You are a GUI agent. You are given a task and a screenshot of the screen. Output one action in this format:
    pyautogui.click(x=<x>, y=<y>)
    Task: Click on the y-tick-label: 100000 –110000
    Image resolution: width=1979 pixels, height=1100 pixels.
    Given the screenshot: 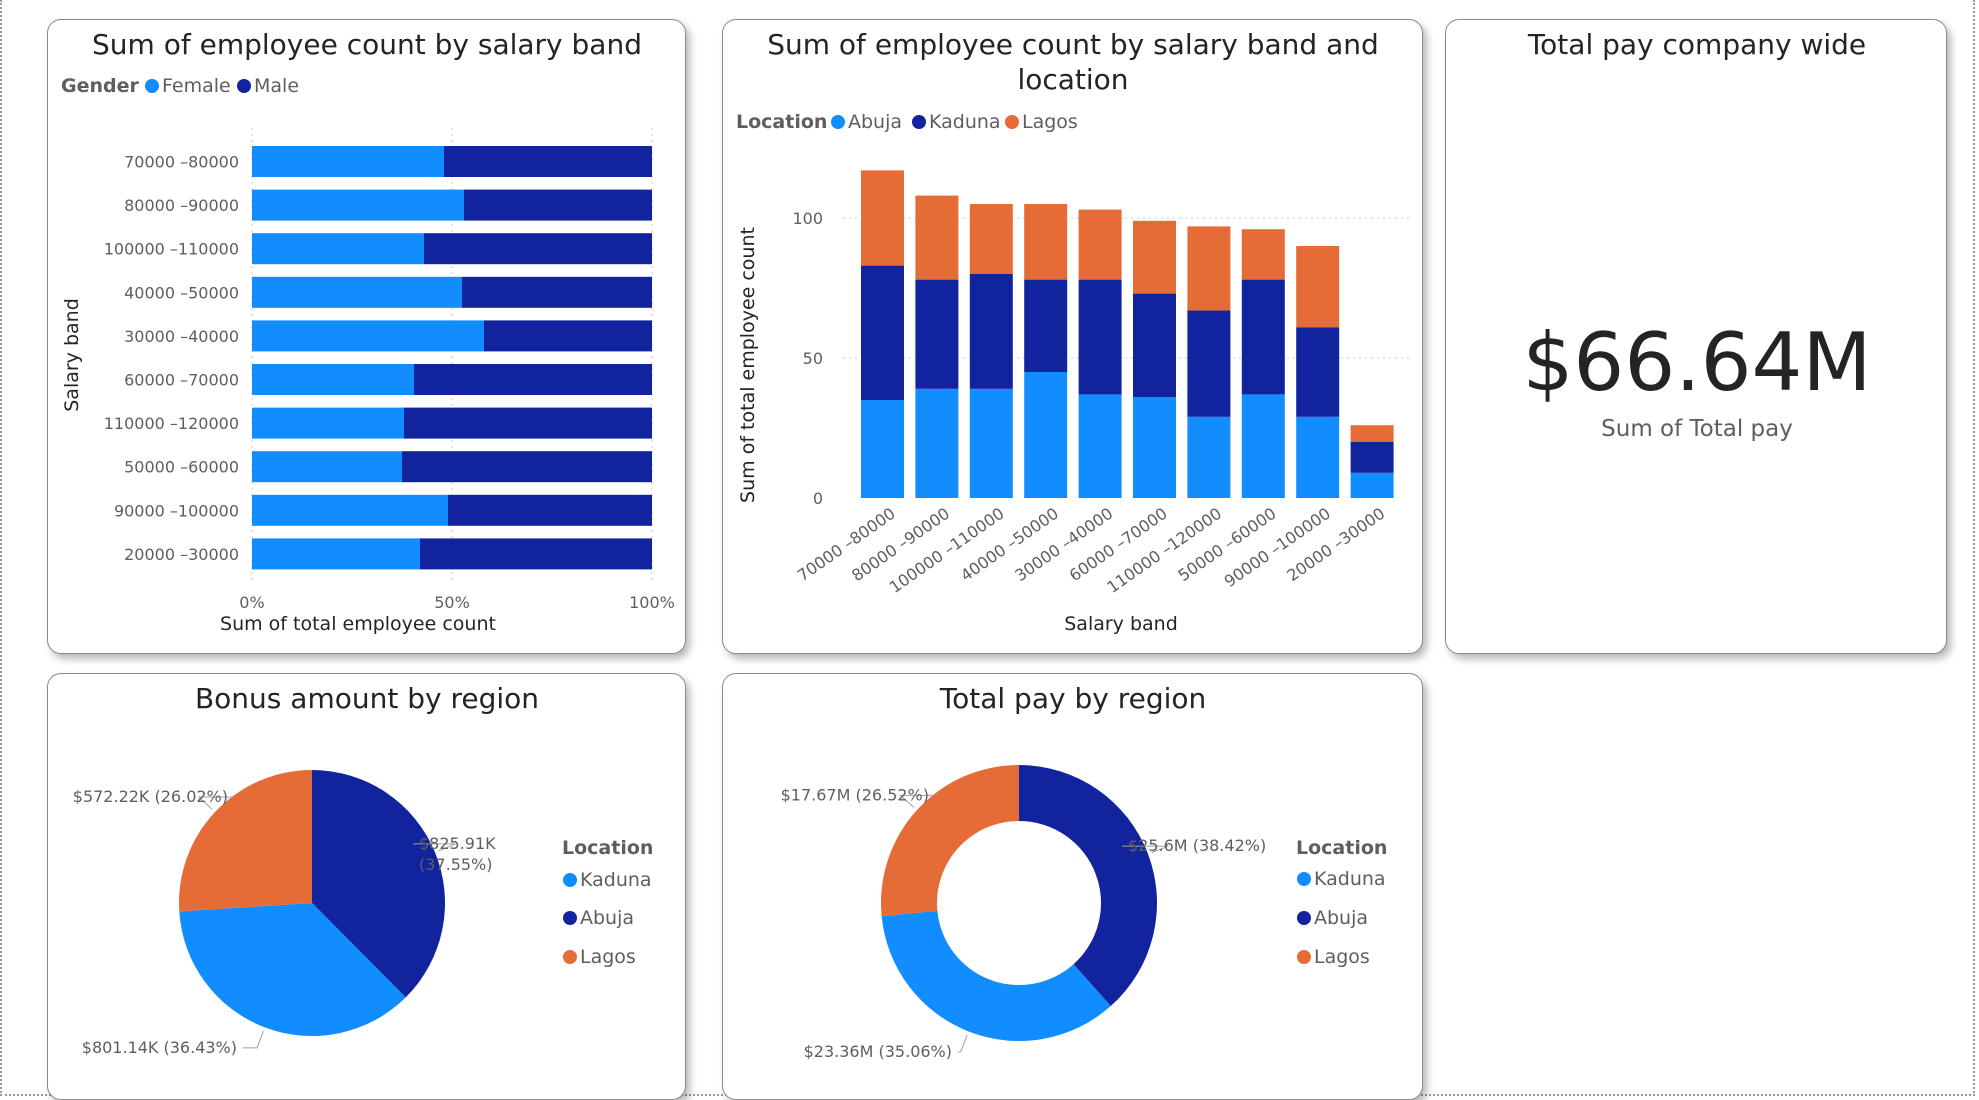 What is the action you would take?
    pyautogui.click(x=171, y=249)
    